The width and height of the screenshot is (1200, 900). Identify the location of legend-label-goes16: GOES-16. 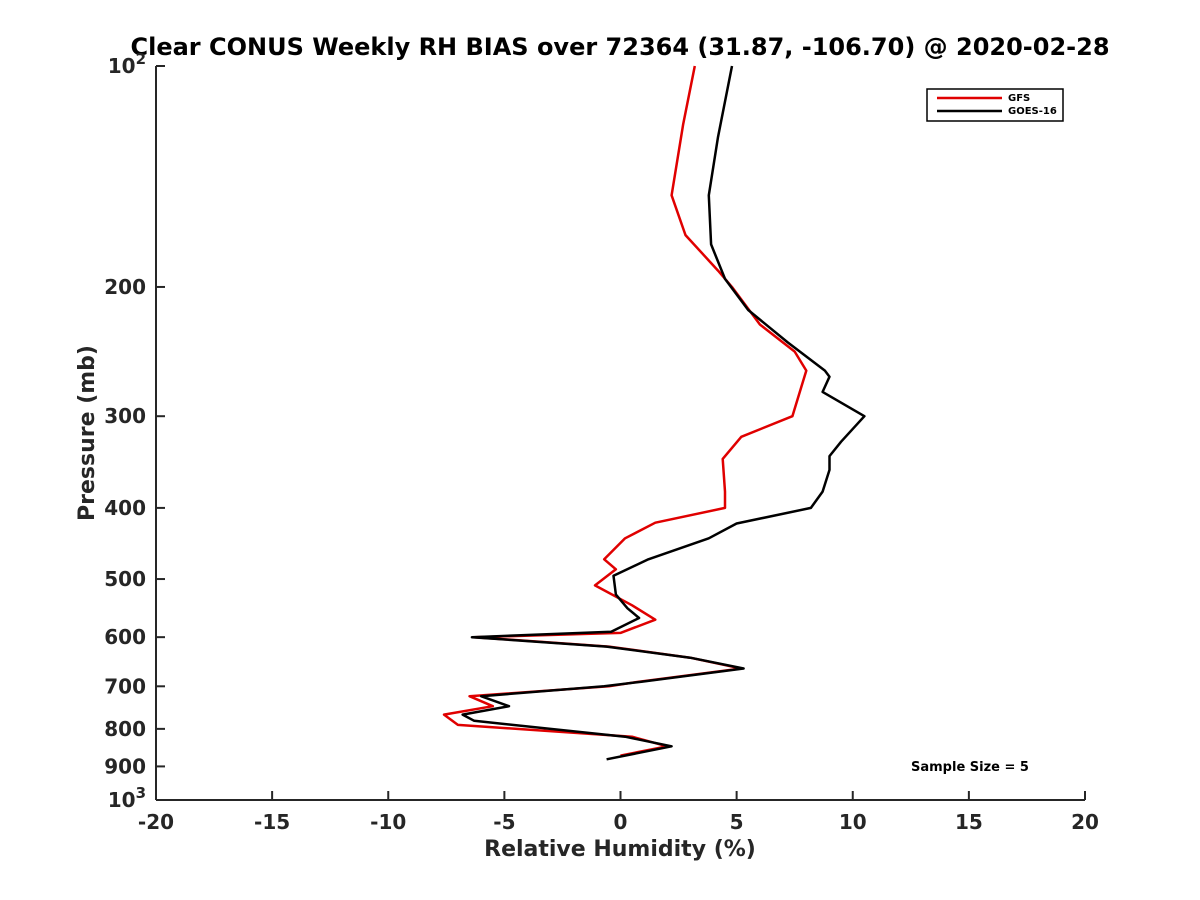
(1032, 111).